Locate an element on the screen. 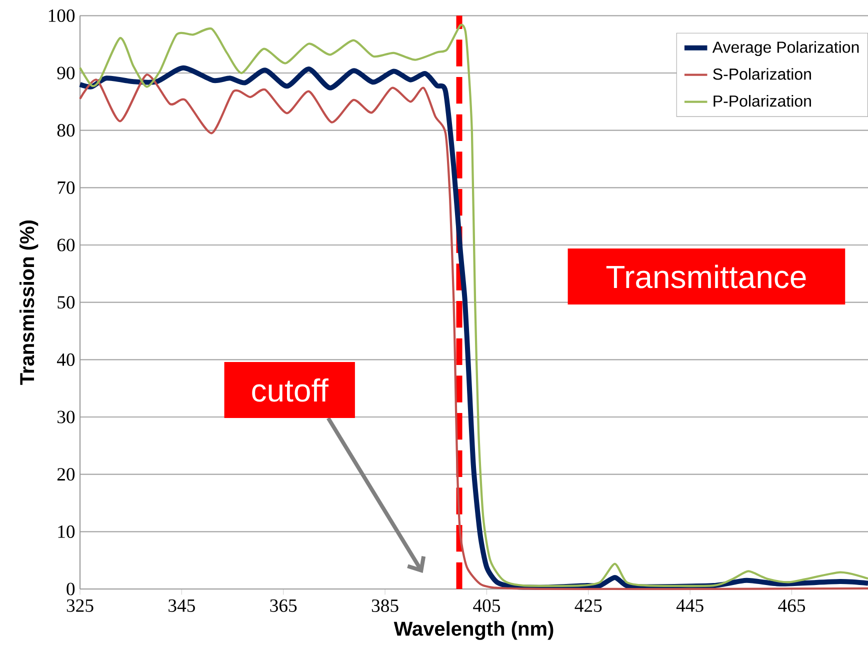  y-tick-label: 0 is located at coordinates (70, 589).